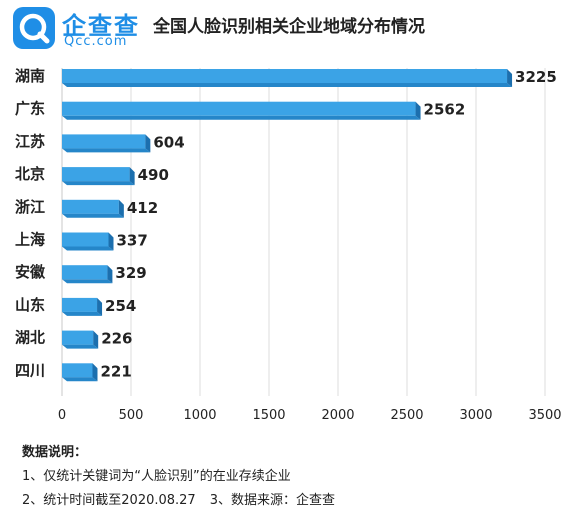 This screenshot has width=580, height=519. What do you see at coordinates (55, 452) in the screenshot?
I see `notes-title: 数据说明：` at bounding box center [55, 452].